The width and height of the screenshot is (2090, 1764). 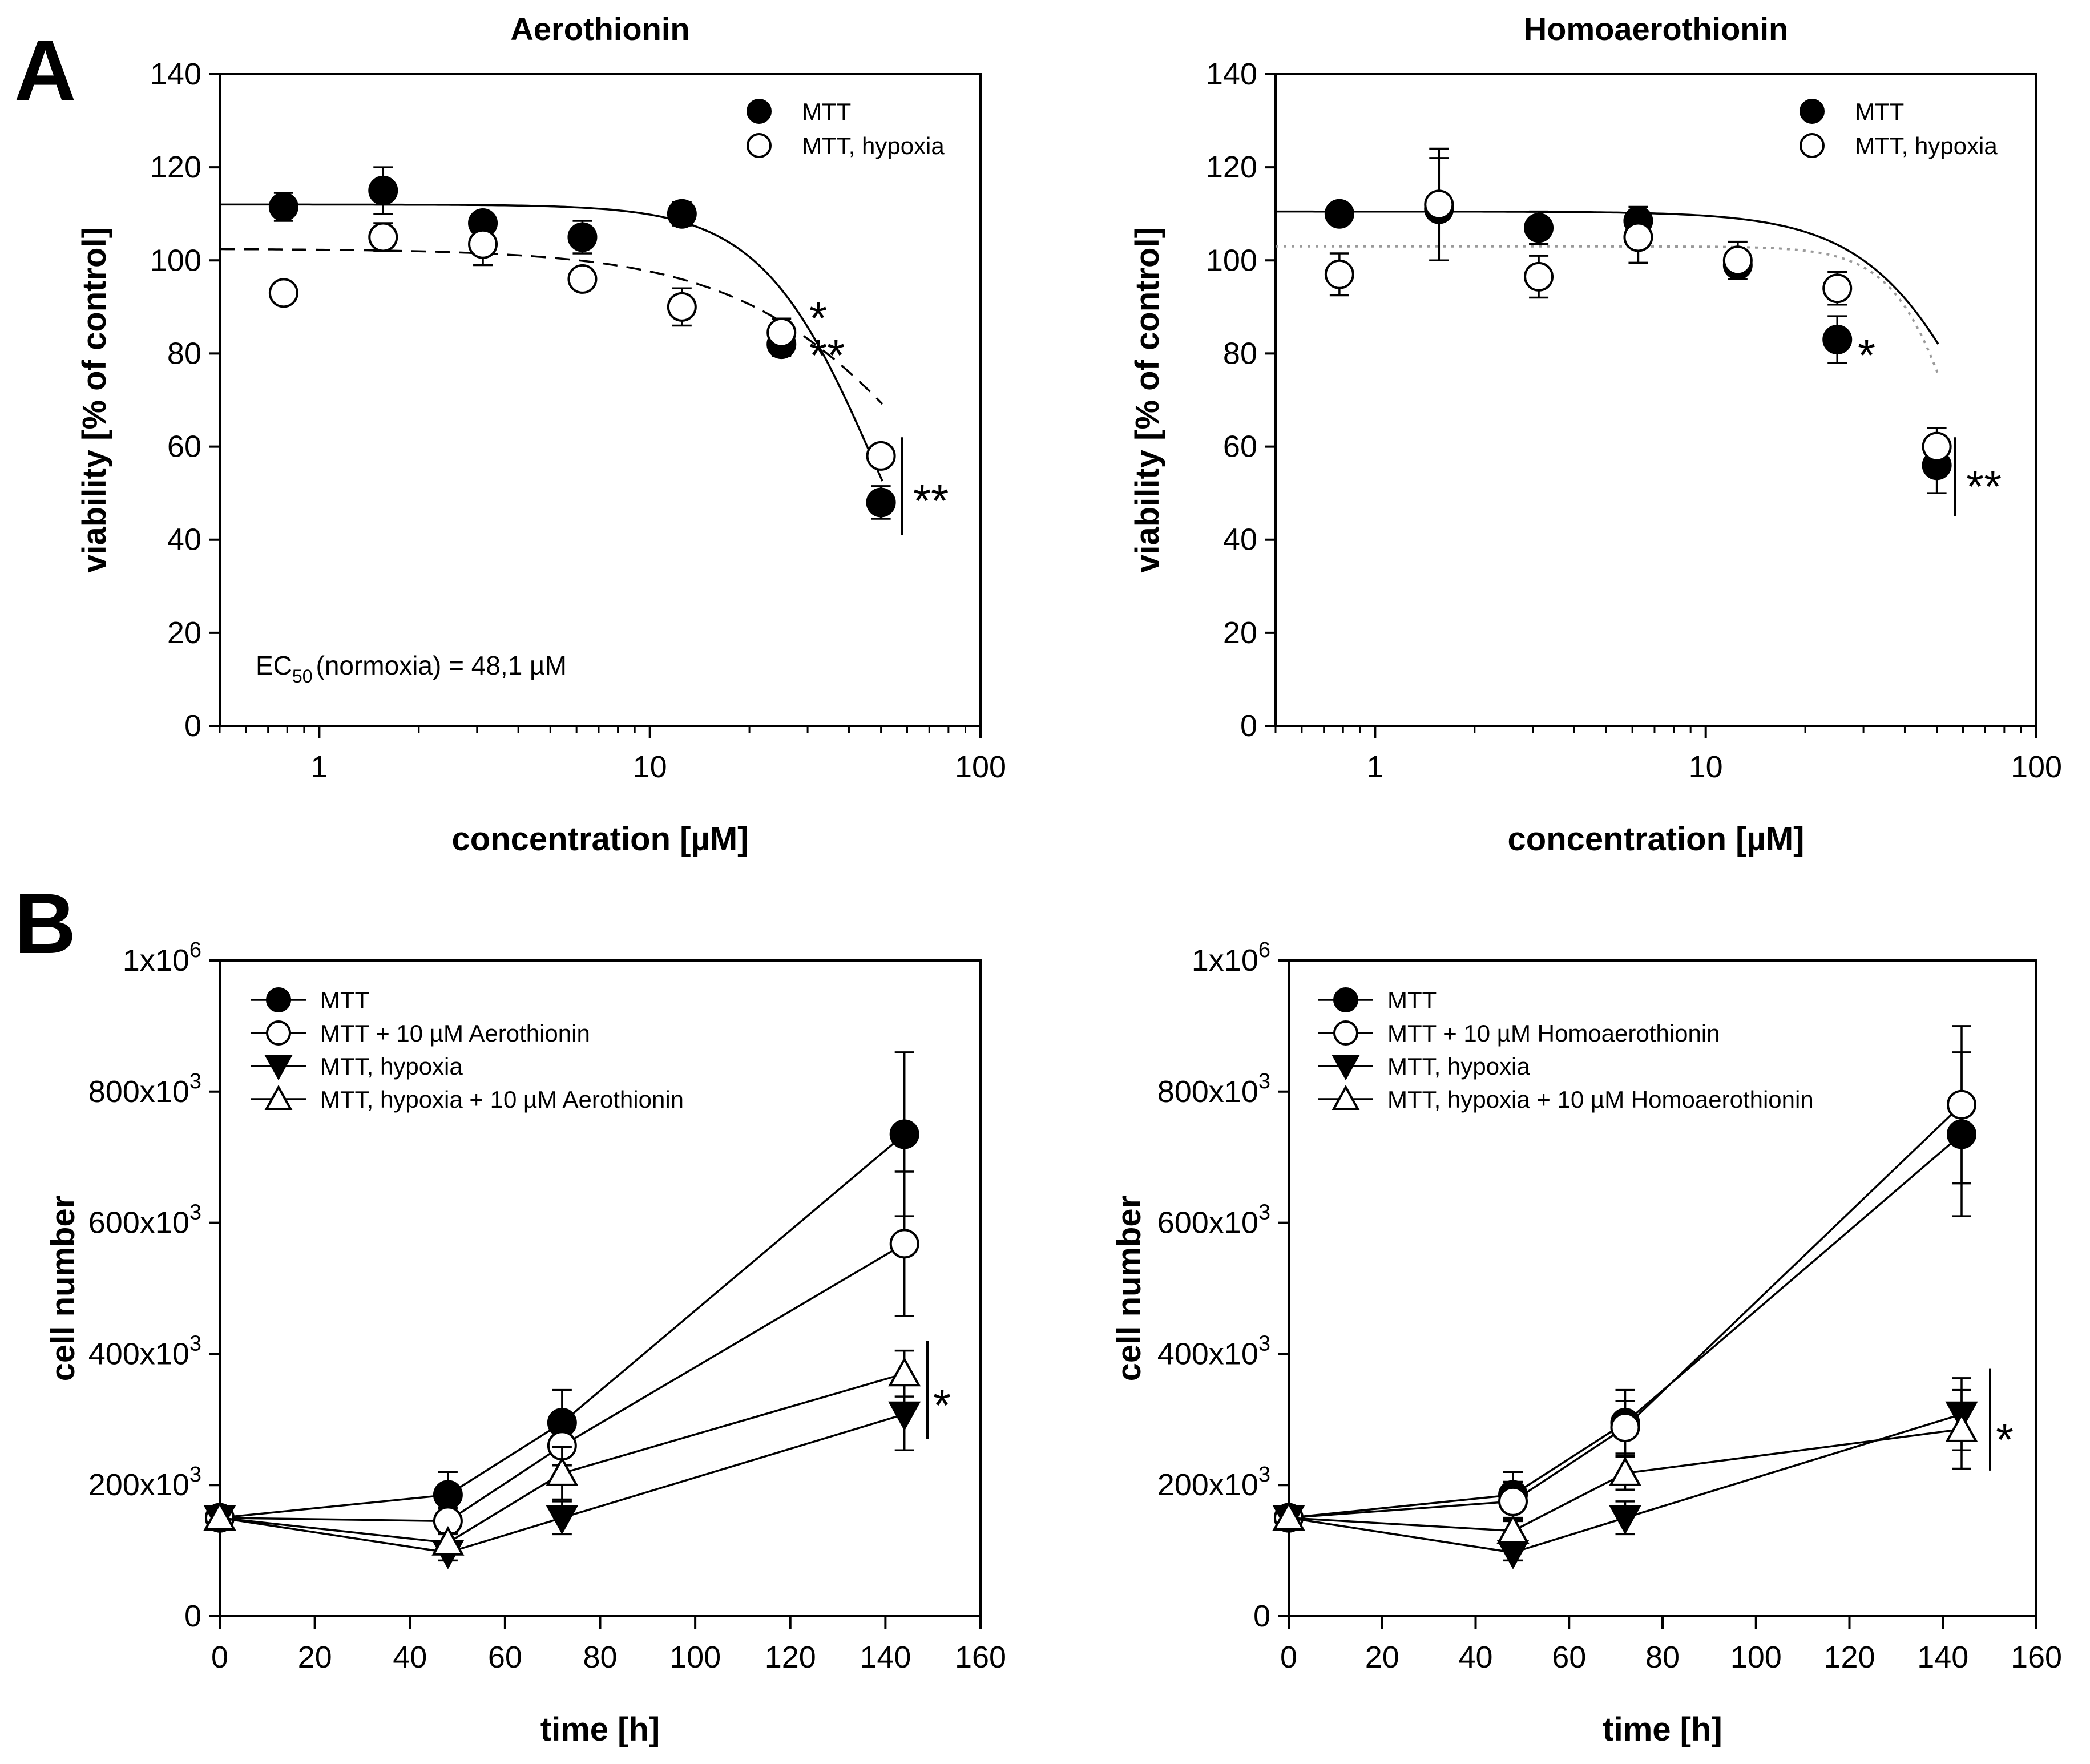 What do you see at coordinates (1655, 400) in the screenshot?
I see `plot-frame` at bounding box center [1655, 400].